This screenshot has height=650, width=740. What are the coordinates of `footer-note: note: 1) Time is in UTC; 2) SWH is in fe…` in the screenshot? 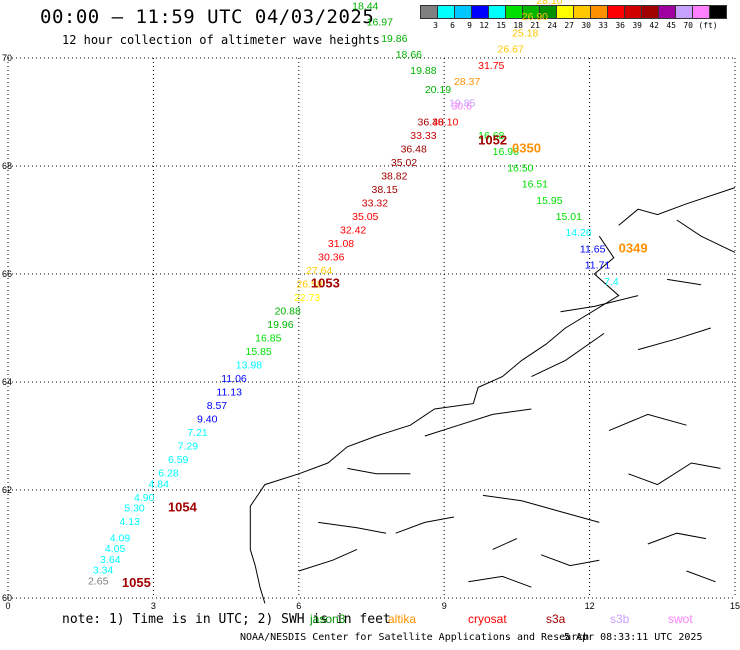 It's located at (226, 619).